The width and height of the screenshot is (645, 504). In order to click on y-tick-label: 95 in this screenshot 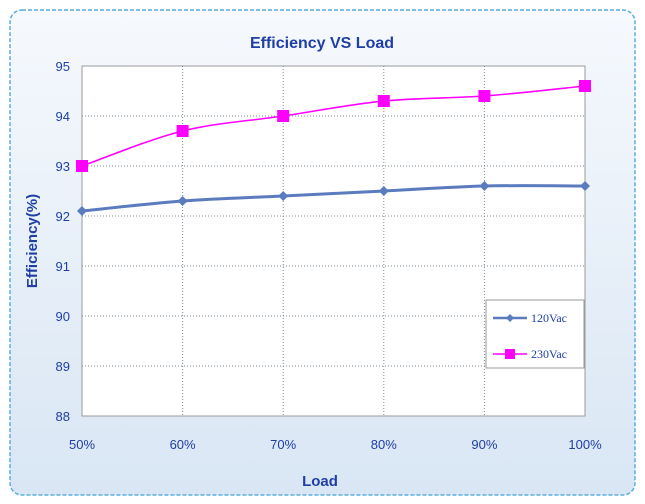, I will do `click(63, 66)`.